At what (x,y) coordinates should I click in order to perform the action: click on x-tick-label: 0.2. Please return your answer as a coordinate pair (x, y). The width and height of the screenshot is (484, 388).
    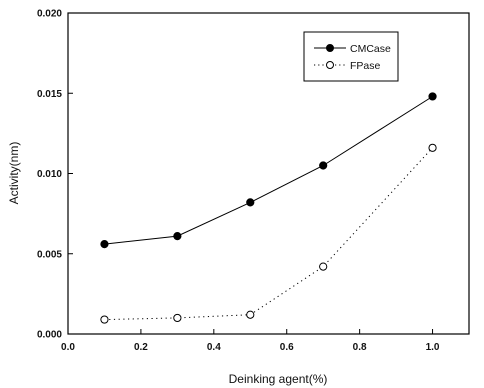
    Looking at the image, I should click on (141, 347).